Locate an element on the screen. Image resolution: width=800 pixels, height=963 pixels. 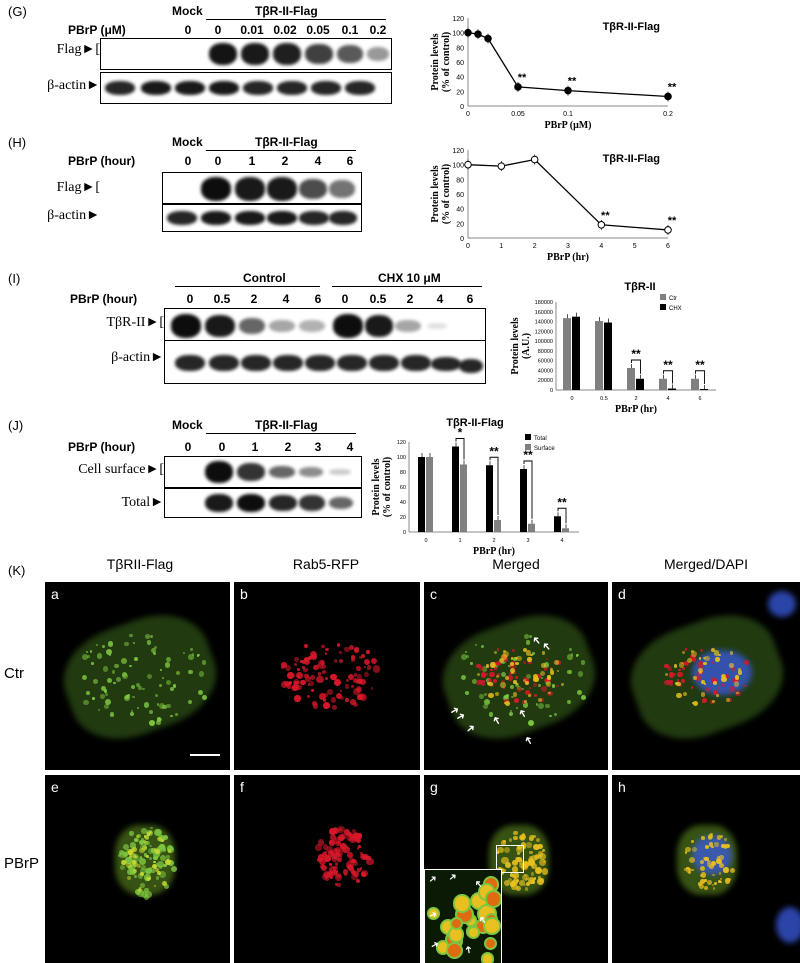
y-tick-label: 20 is located at coordinates (403, 518).